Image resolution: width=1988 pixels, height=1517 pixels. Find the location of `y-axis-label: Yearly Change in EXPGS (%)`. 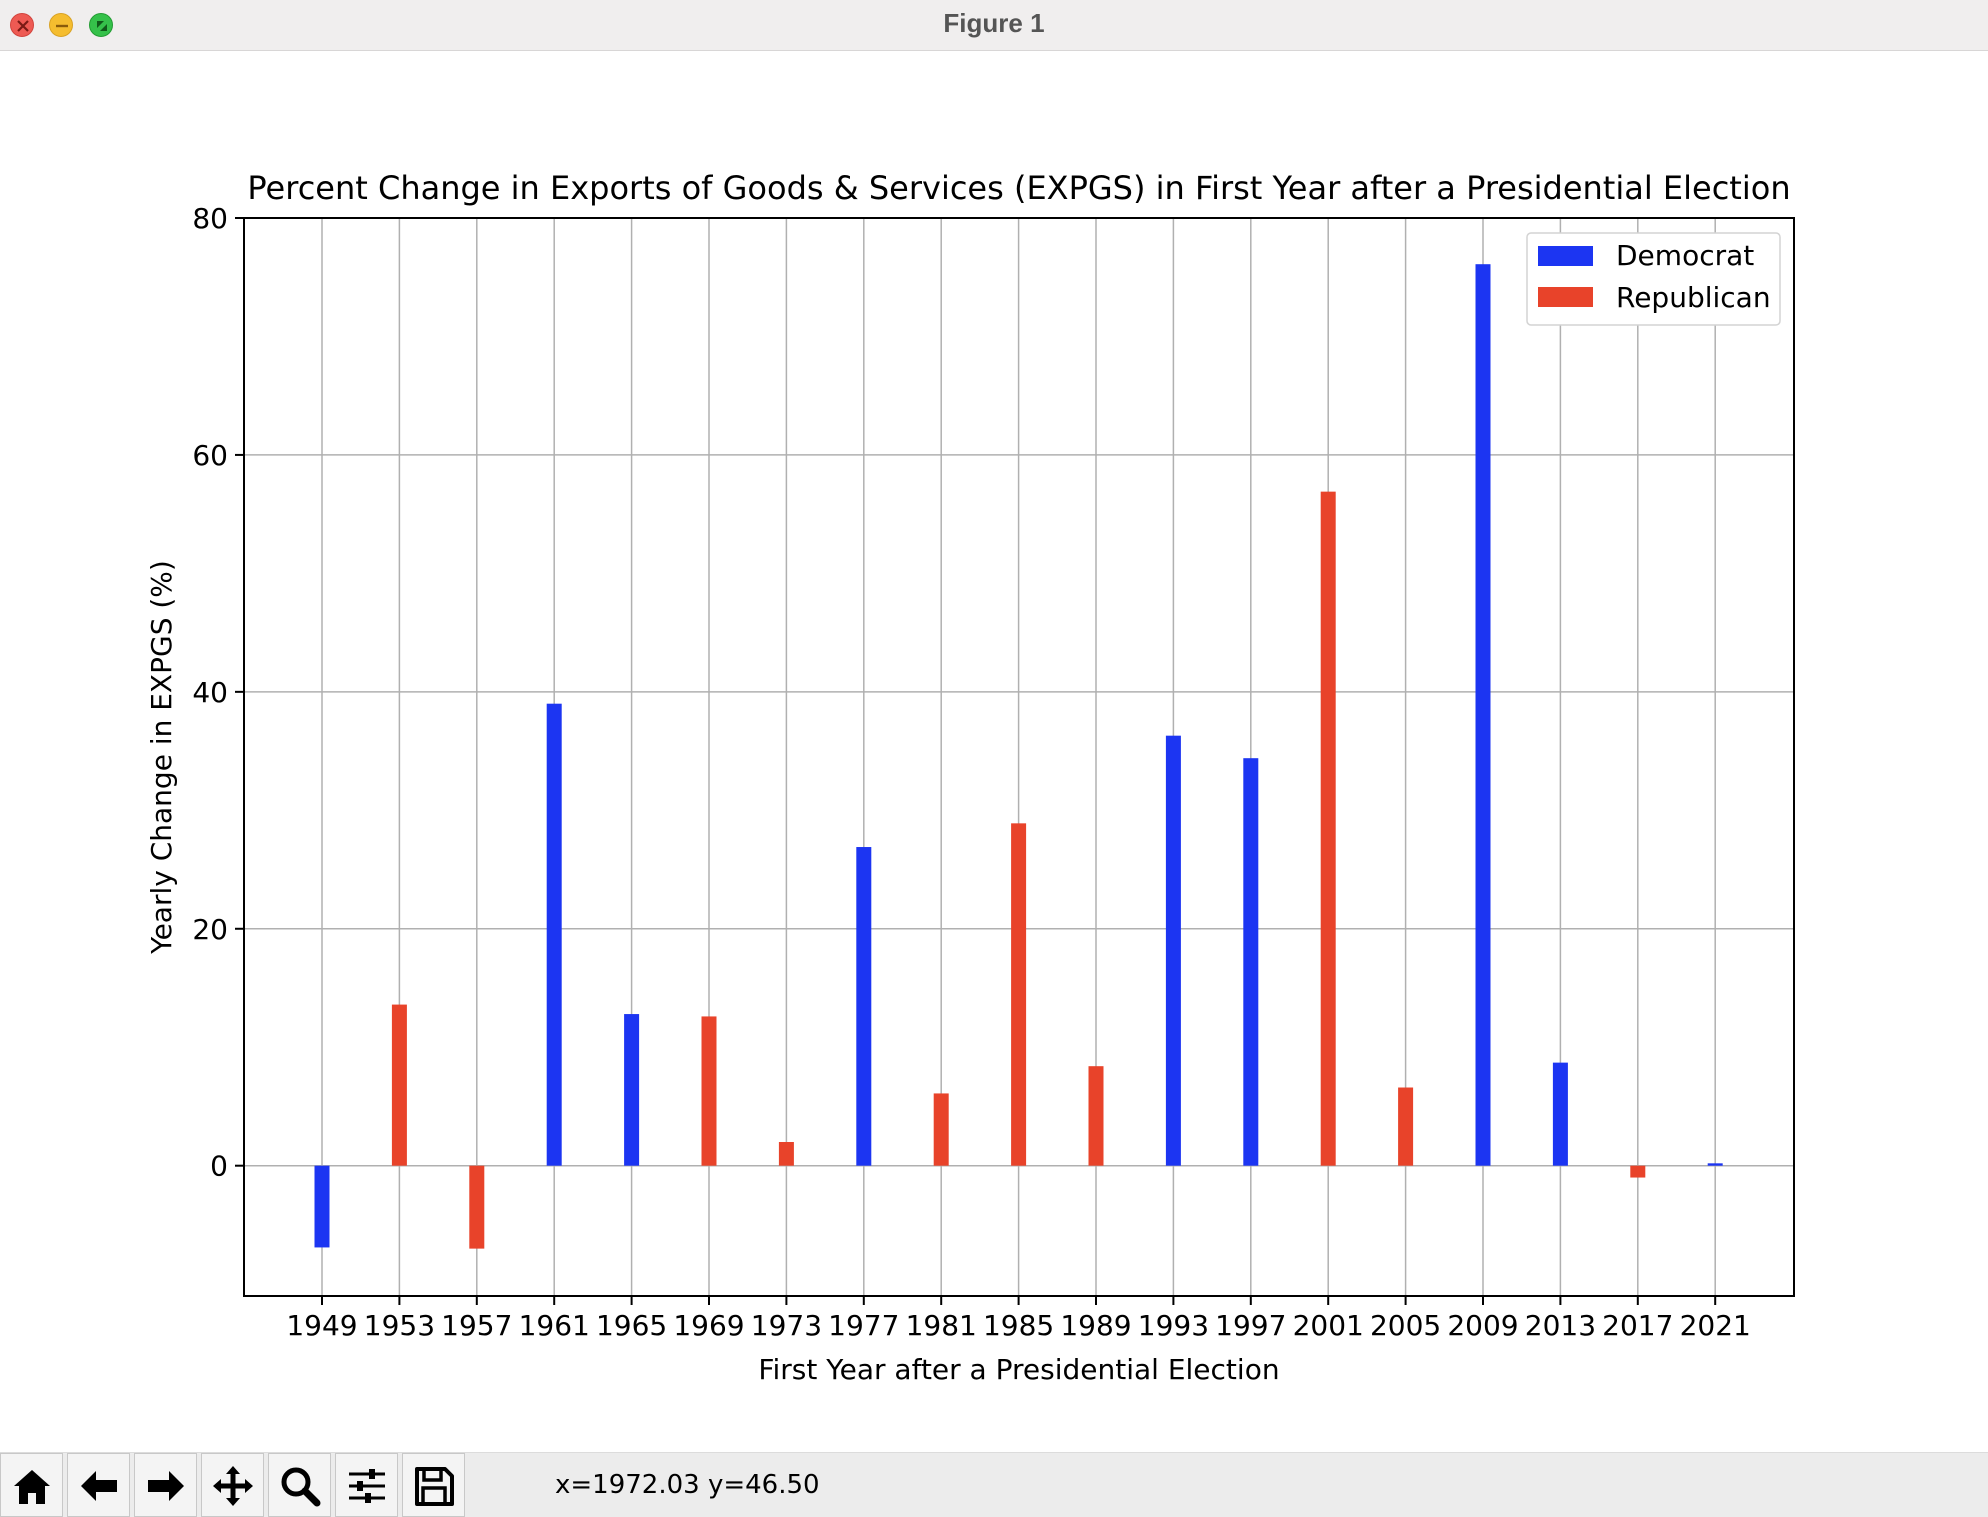

y-axis-label: Yearly Change in EXPGS (%) is located at coordinates (161, 757).